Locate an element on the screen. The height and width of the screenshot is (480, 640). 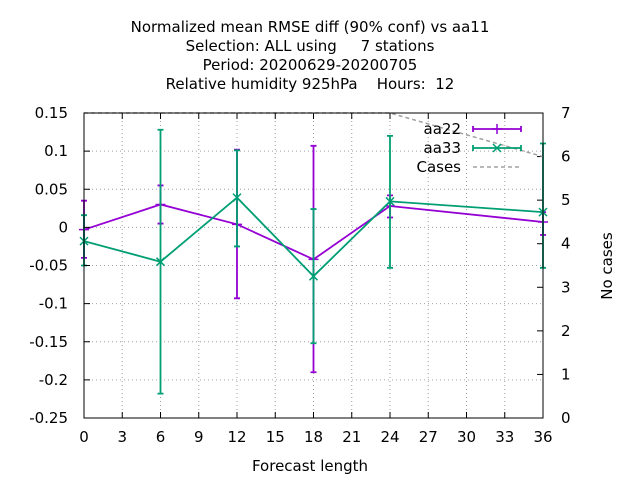
series-line-aa33 is located at coordinates (313, 237).